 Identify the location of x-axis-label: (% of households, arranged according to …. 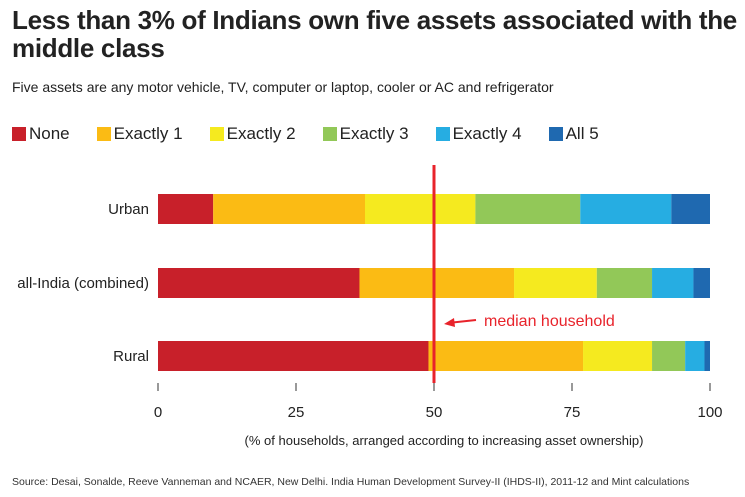
(444, 440).